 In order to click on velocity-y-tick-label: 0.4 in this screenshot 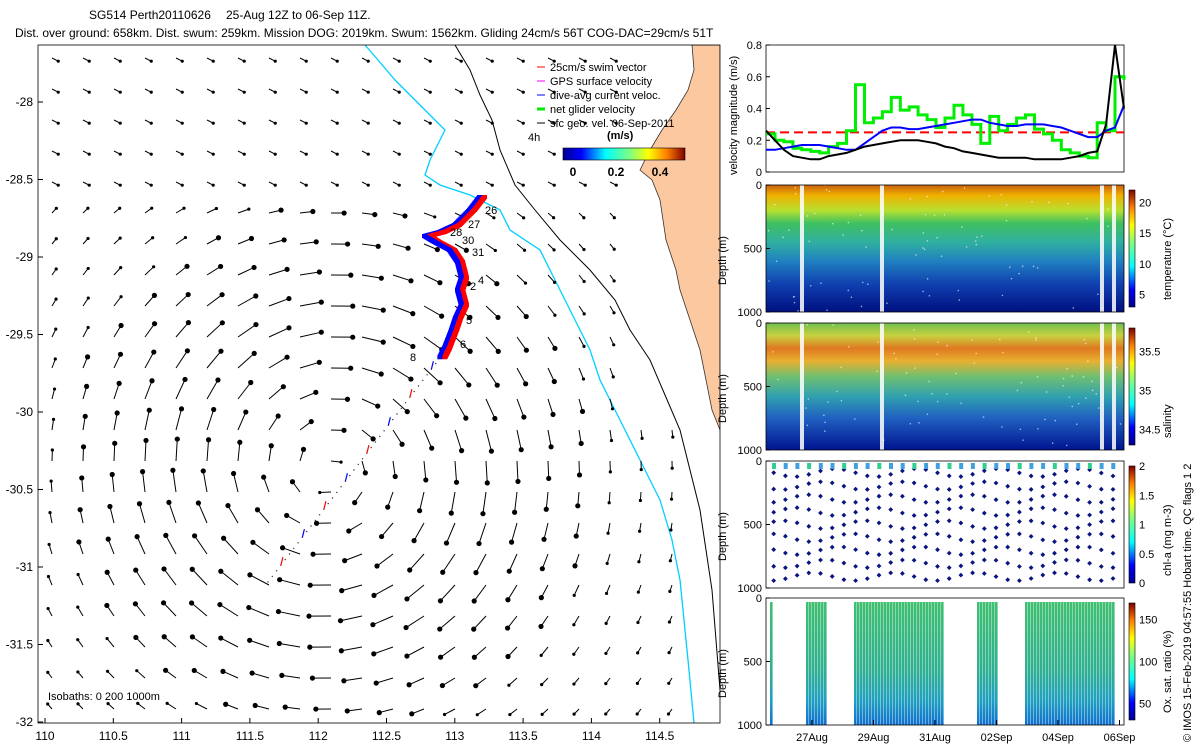, I will do `click(754, 110)`.